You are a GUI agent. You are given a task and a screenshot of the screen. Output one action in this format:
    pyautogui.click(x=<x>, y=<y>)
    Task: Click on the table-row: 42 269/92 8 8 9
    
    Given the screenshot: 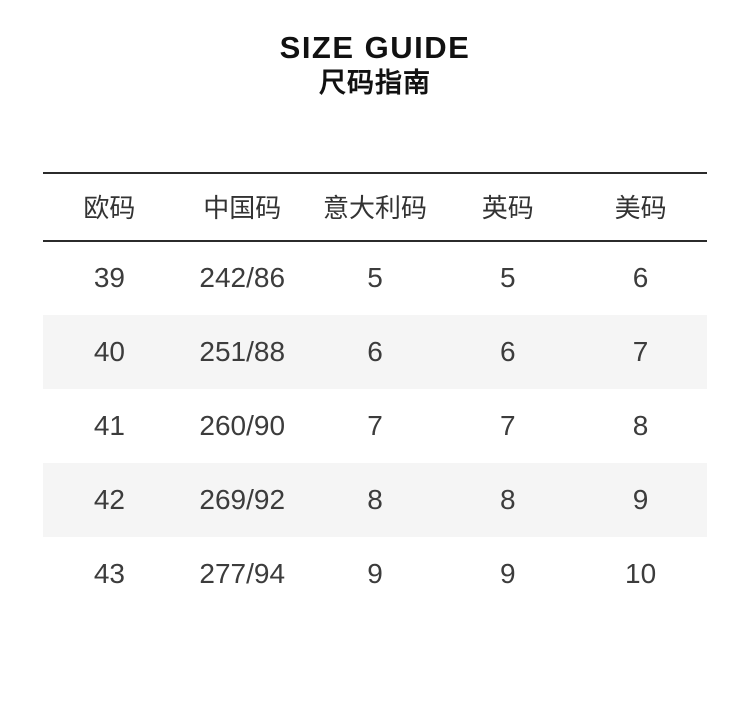 What is the action you would take?
    pyautogui.click(x=375, y=499)
    